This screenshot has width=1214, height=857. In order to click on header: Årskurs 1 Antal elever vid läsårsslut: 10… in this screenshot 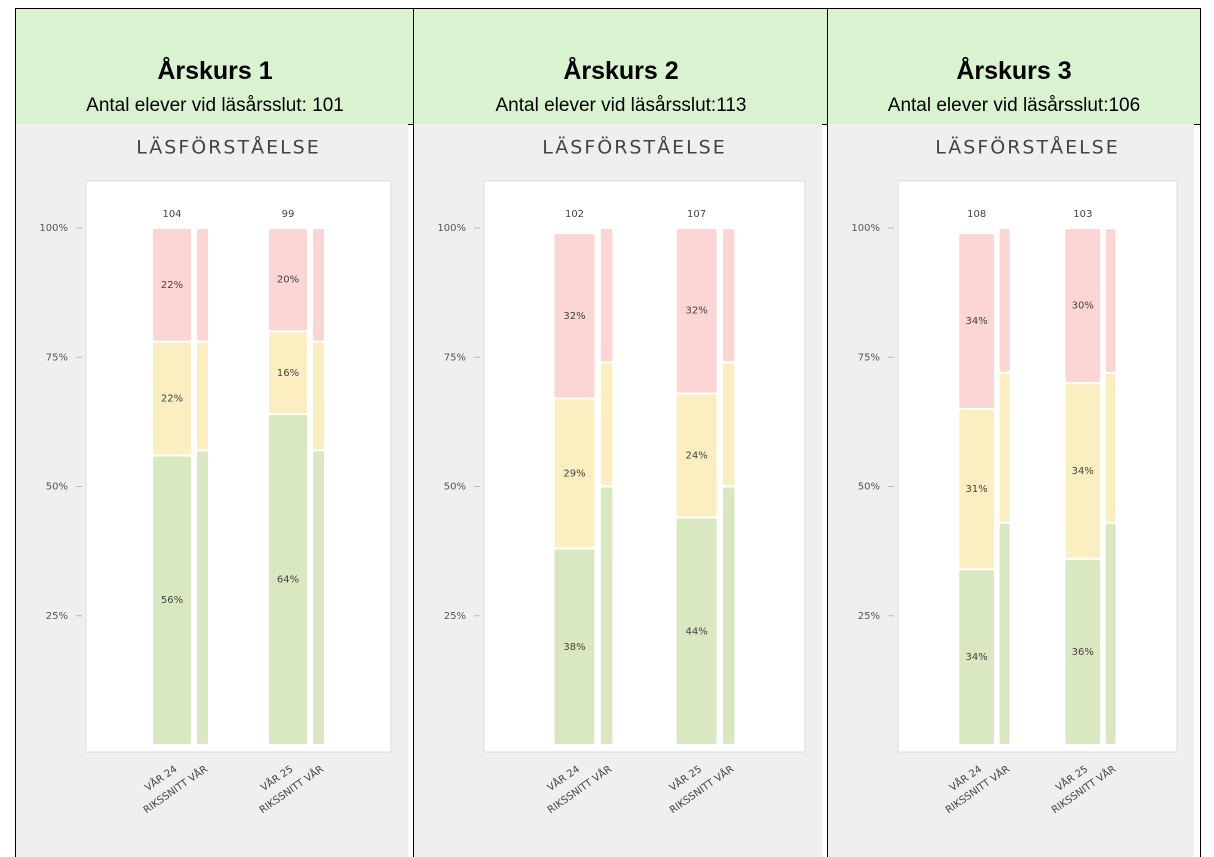, I will do `click(215, 66)`.